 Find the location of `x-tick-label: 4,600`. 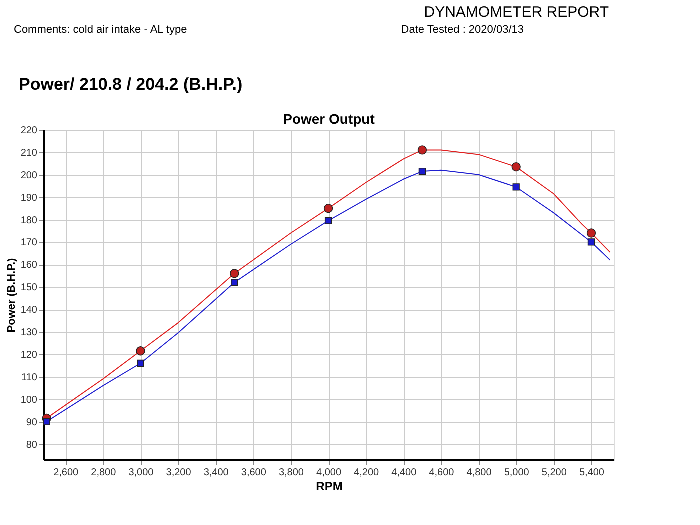

x-tick-label: 4,600 is located at coordinates (442, 473).